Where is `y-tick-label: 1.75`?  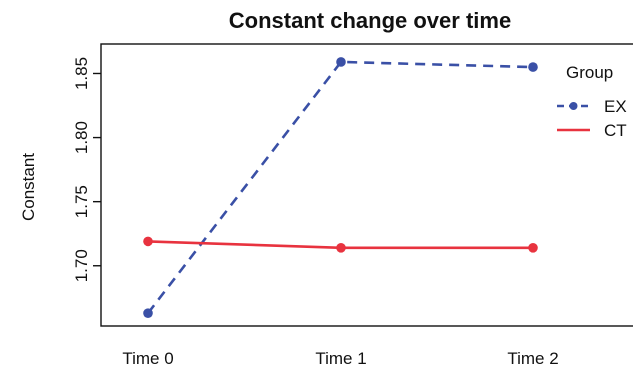
y-tick-label: 1.75 is located at coordinates (81, 201).